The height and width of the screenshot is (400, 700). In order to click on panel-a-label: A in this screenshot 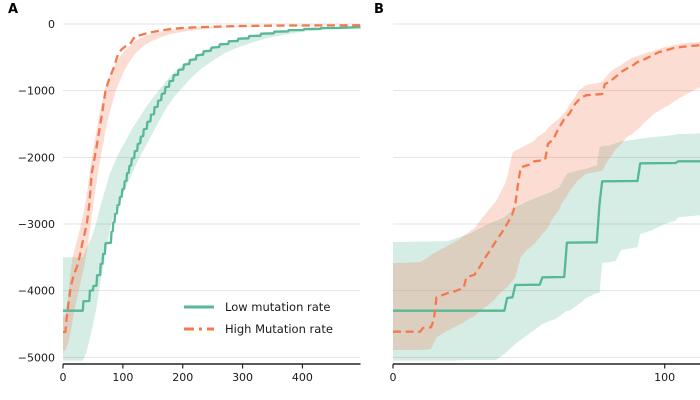, I will do `click(13, 9)`.